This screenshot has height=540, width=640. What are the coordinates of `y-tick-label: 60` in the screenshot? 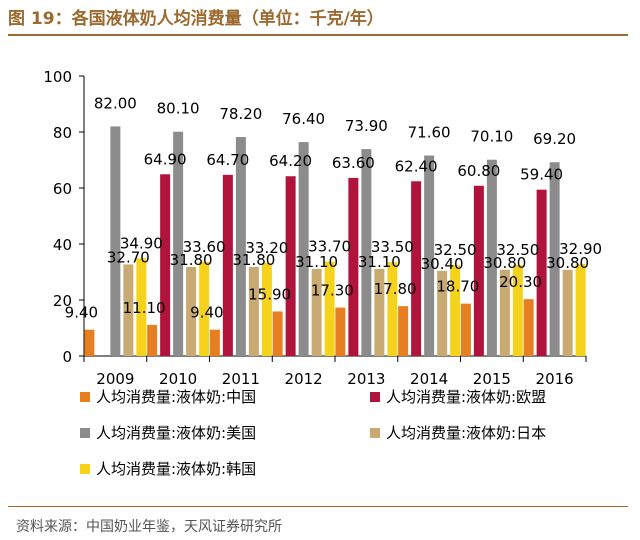 It's located at (62, 189).